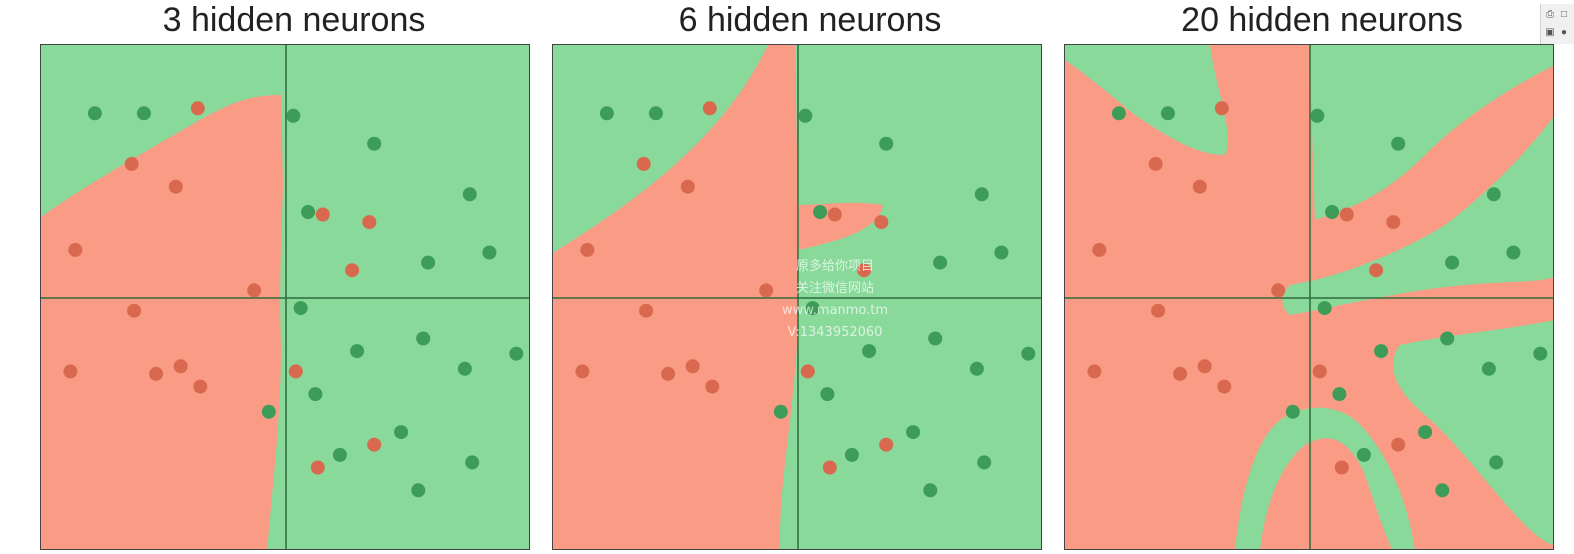 This screenshot has width=1574, height=554. What do you see at coordinates (1322, 20) in the screenshot?
I see `chart-title-20-neurons: 20 hidden neurons` at bounding box center [1322, 20].